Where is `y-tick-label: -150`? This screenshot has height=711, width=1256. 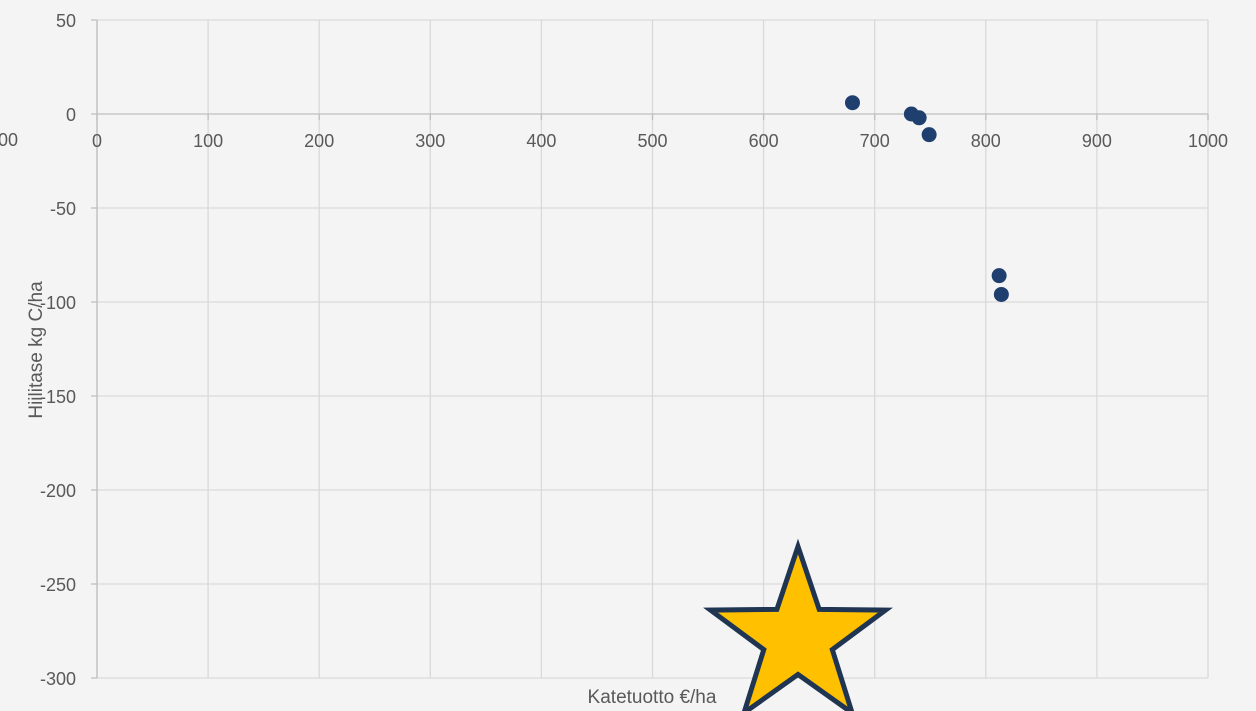 y-tick-label: -150 is located at coordinates (58, 397).